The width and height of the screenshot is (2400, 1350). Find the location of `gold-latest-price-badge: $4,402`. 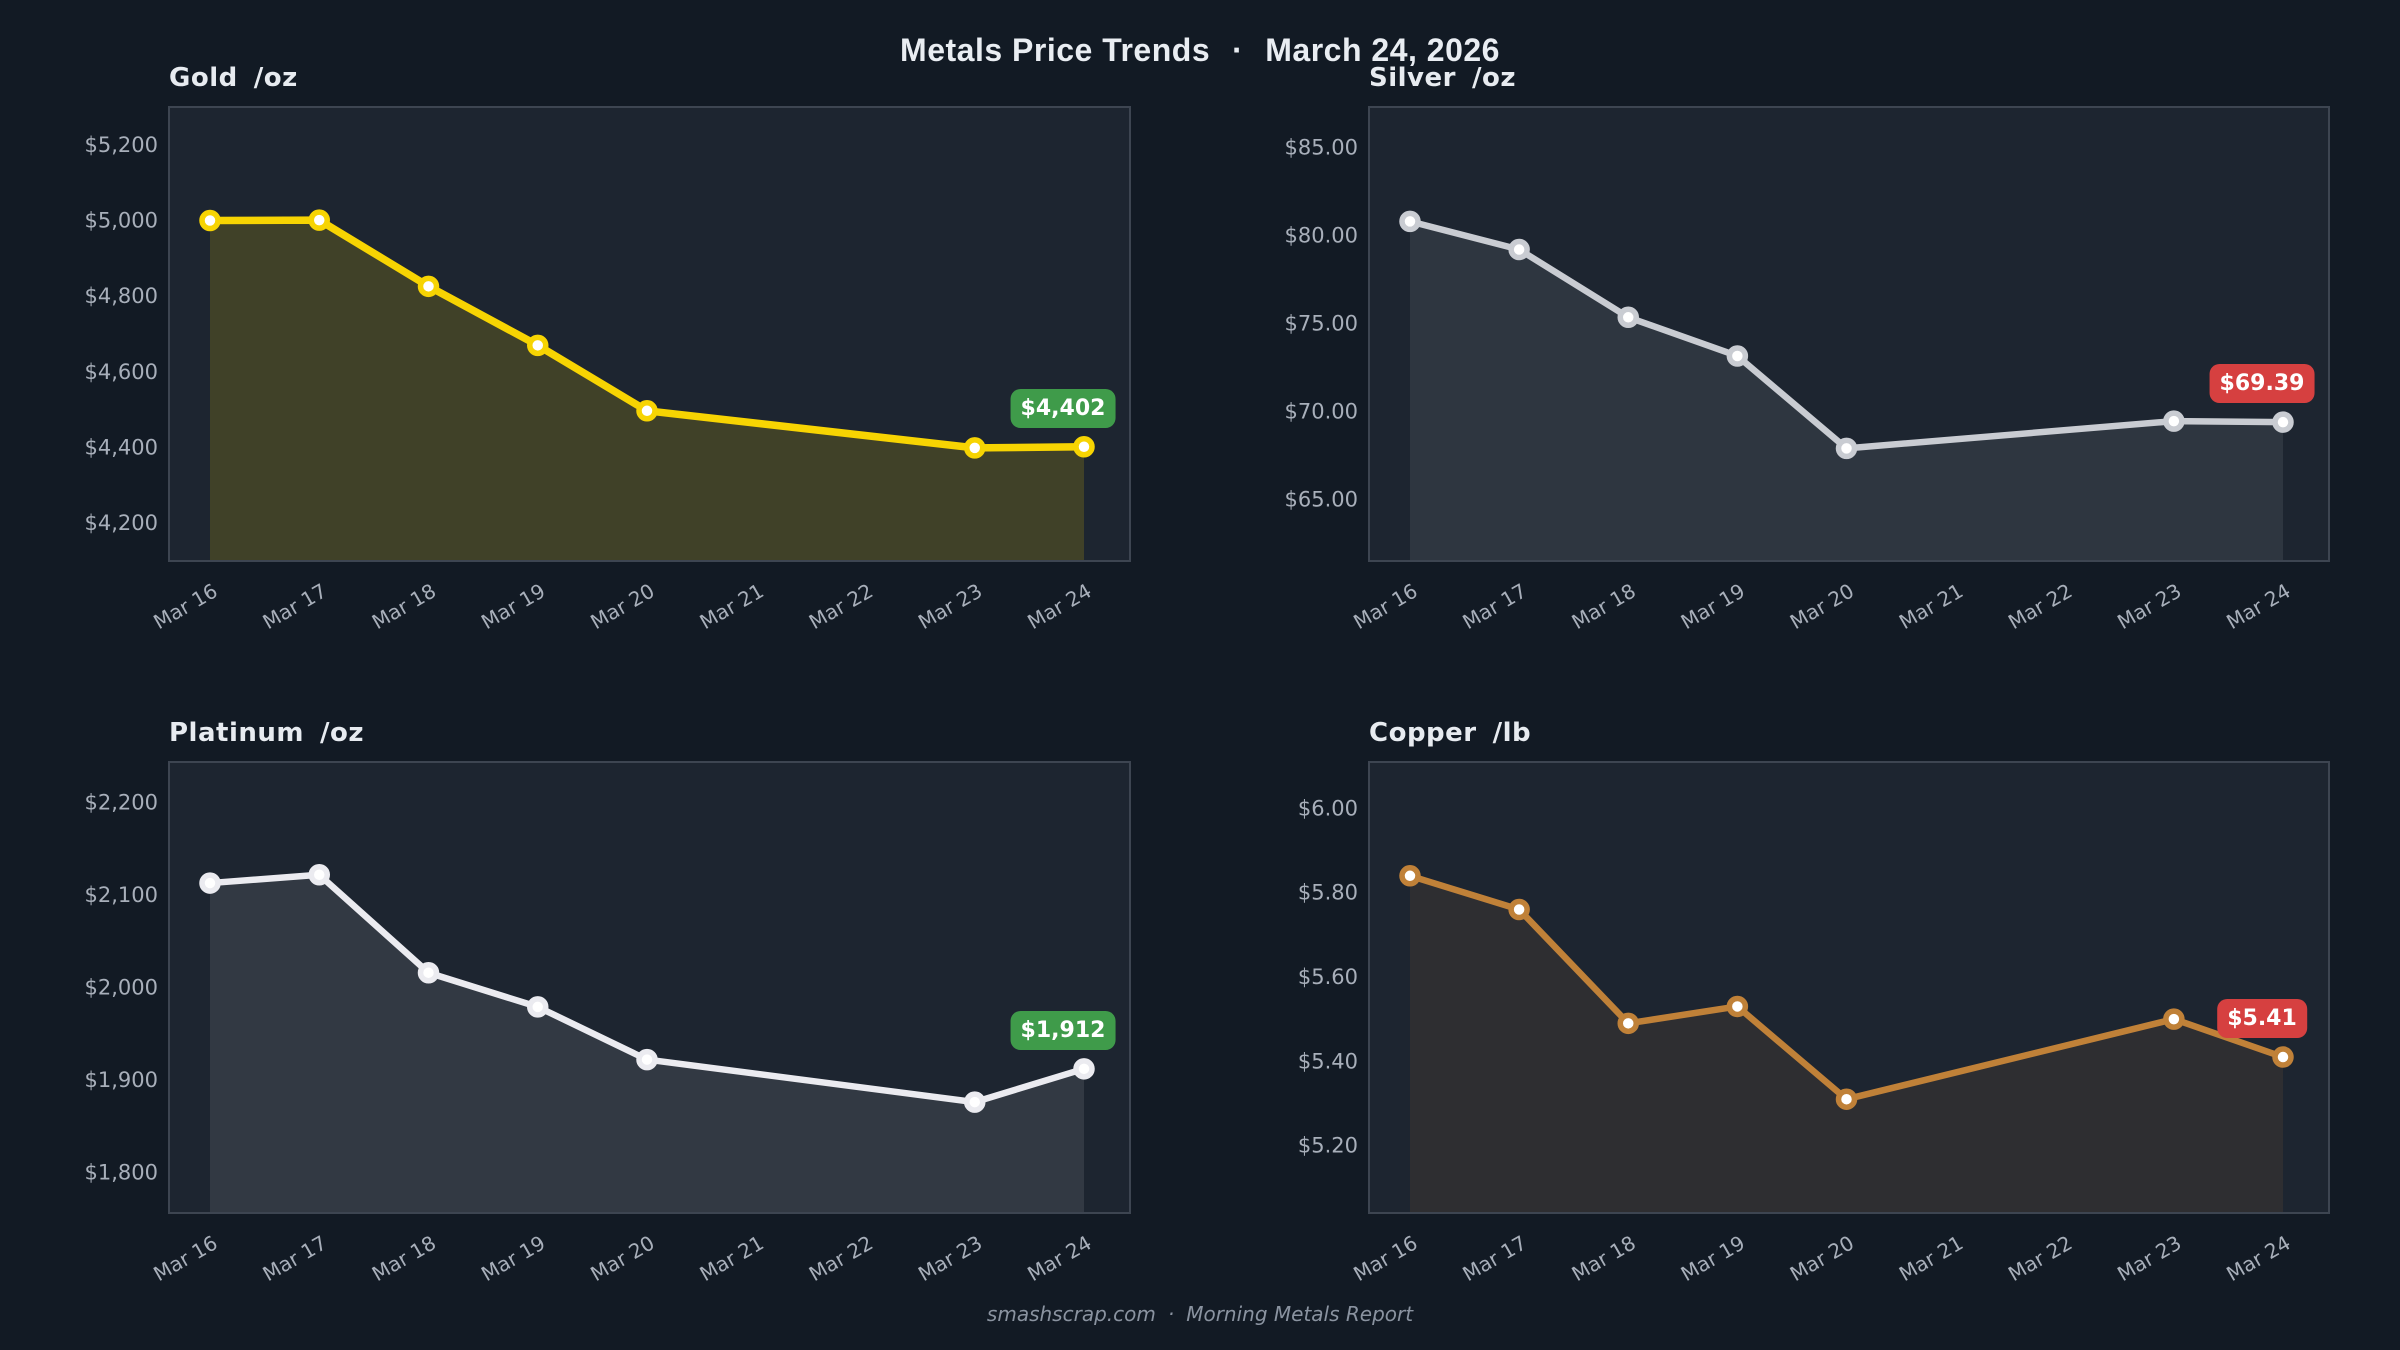

gold-latest-price-badge: $4,402 is located at coordinates (1063, 408).